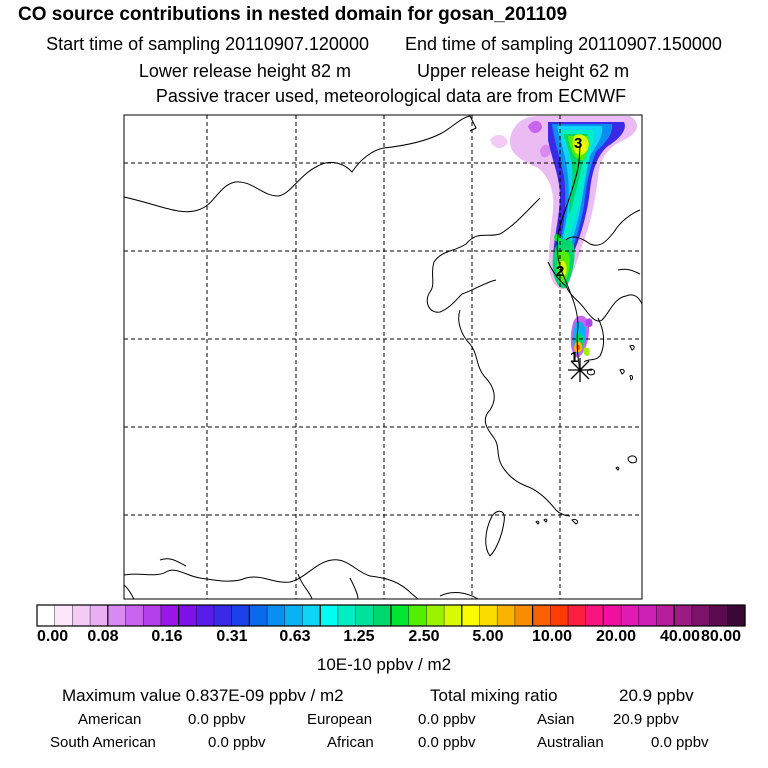 The width and height of the screenshot is (768, 768). What do you see at coordinates (574, 357) in the screenshot?
I see `trajectory-label-1: 1` at bounding box center [574, 357].